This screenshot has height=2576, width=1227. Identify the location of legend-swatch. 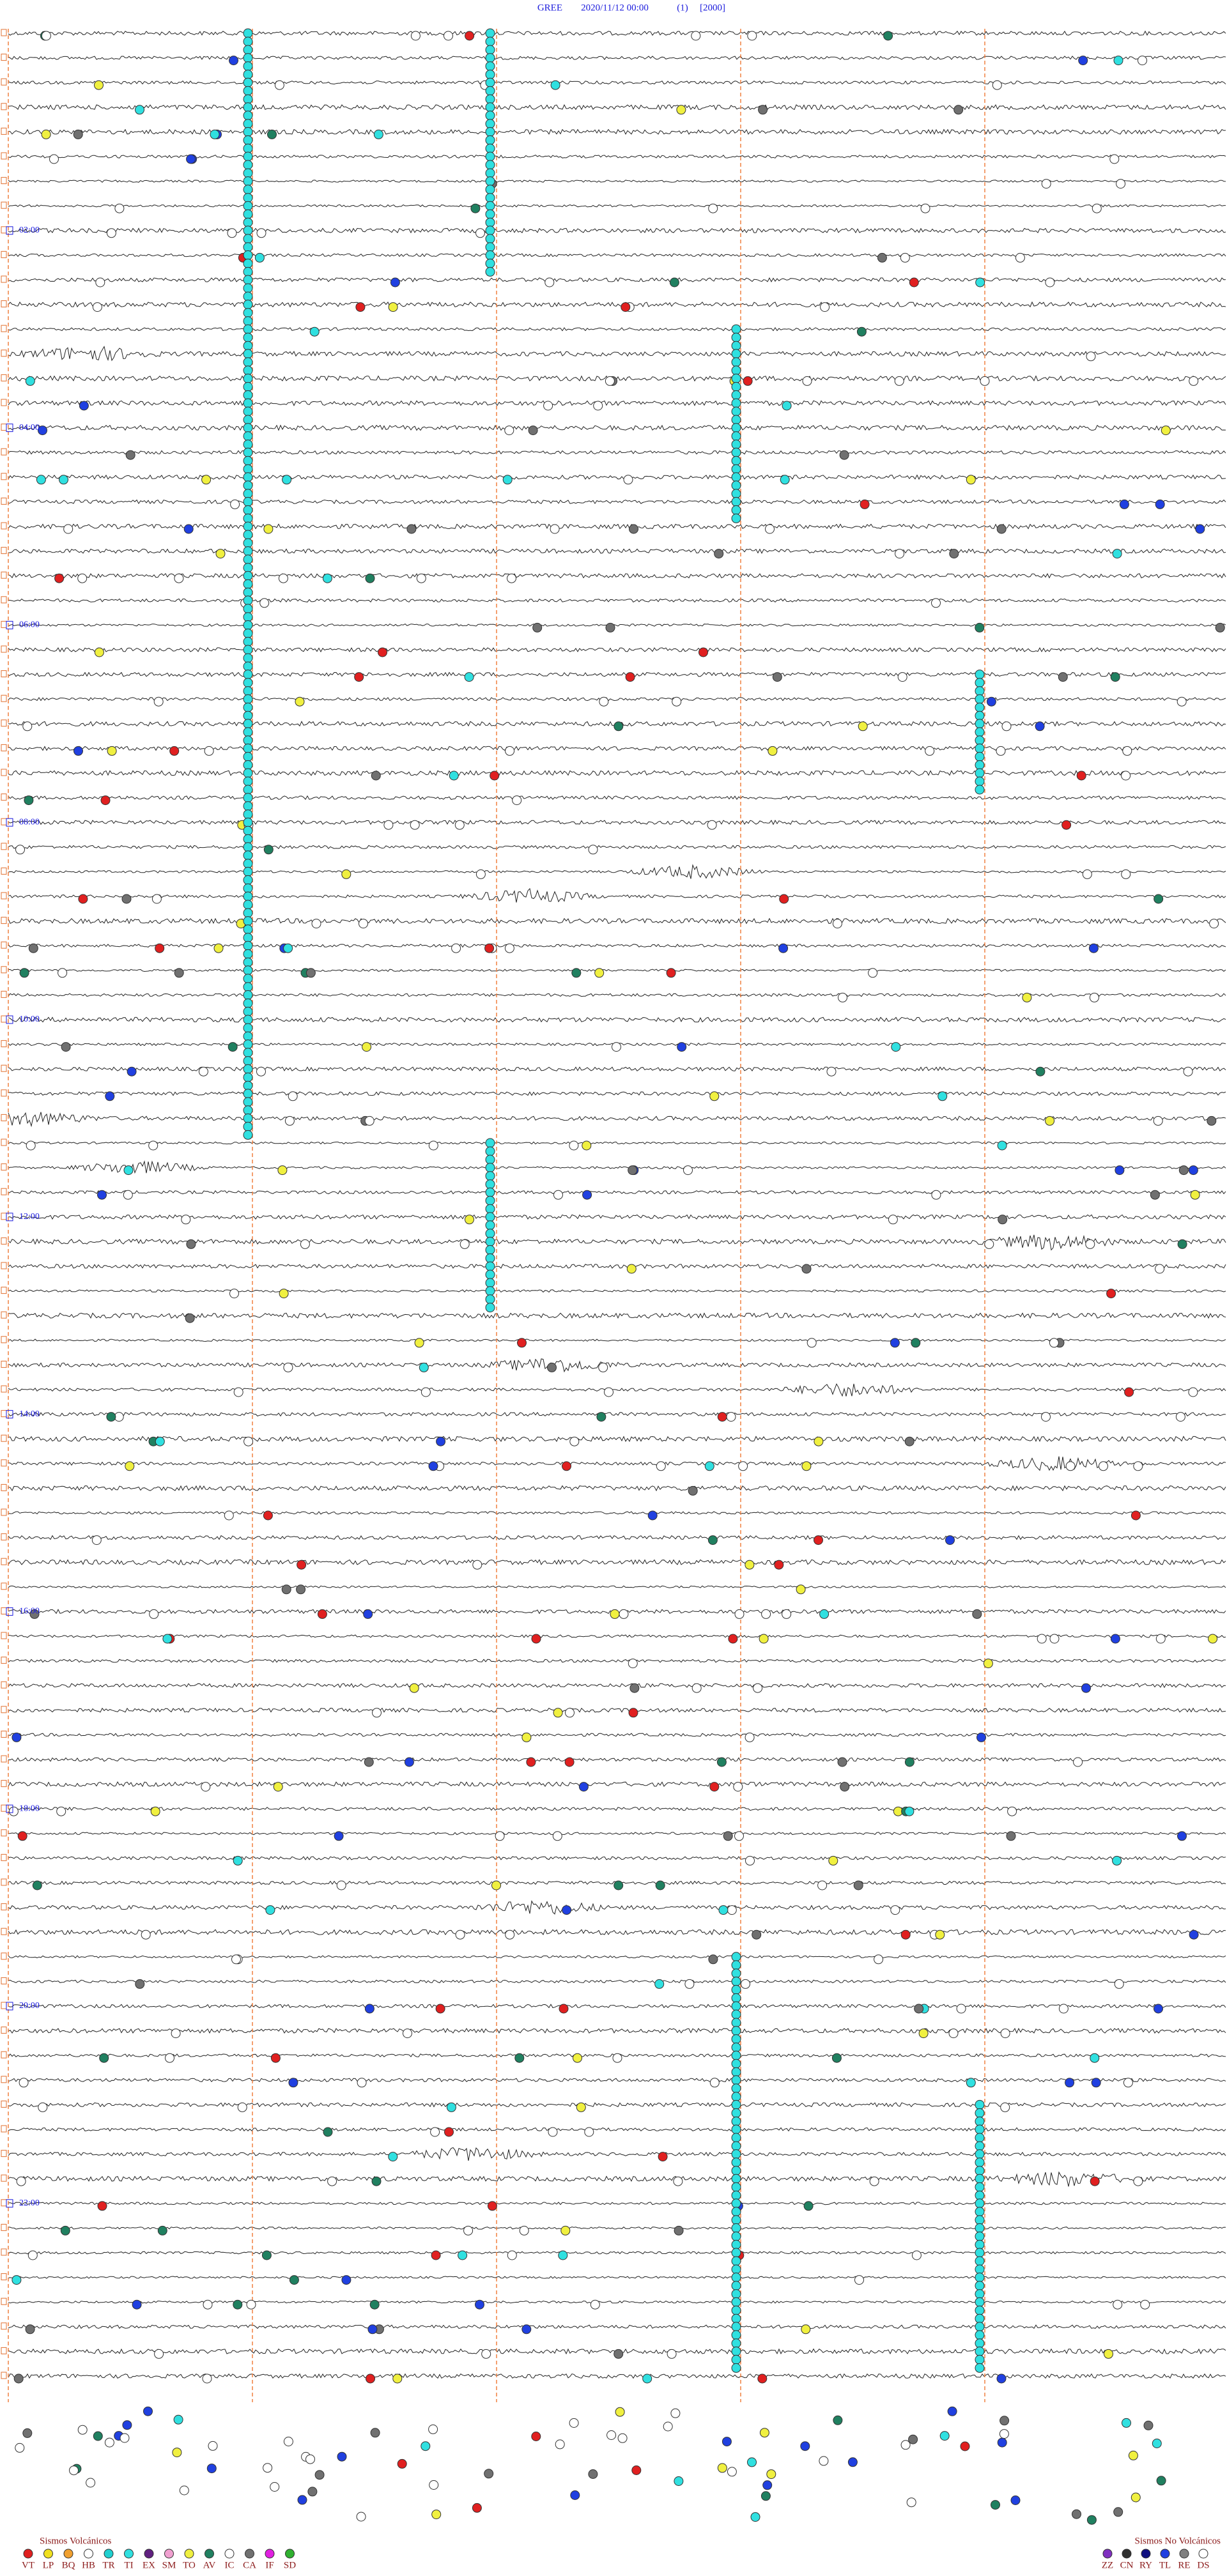
(109, 2554).